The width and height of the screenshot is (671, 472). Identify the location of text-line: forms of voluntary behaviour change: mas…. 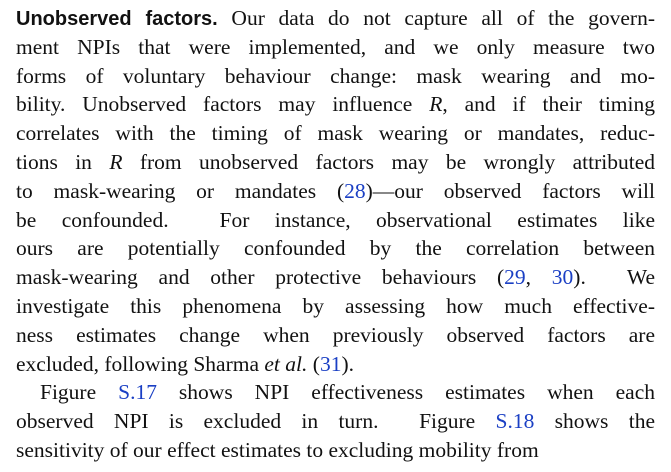
(335, 76).